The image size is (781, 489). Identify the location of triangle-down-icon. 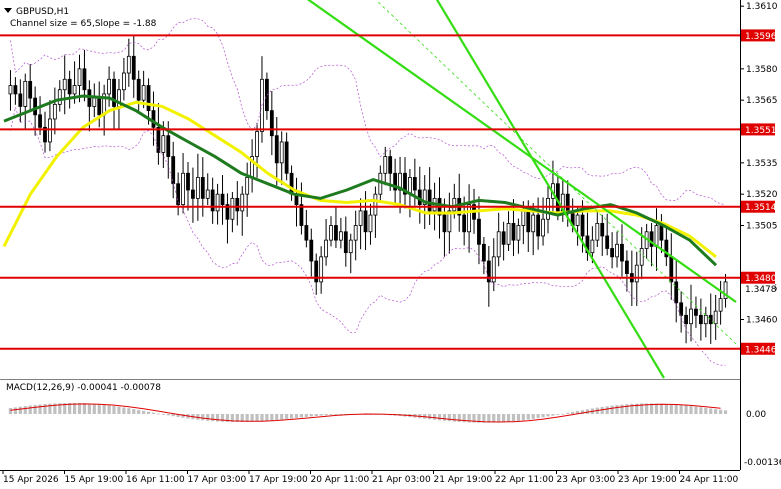
(8, 10).